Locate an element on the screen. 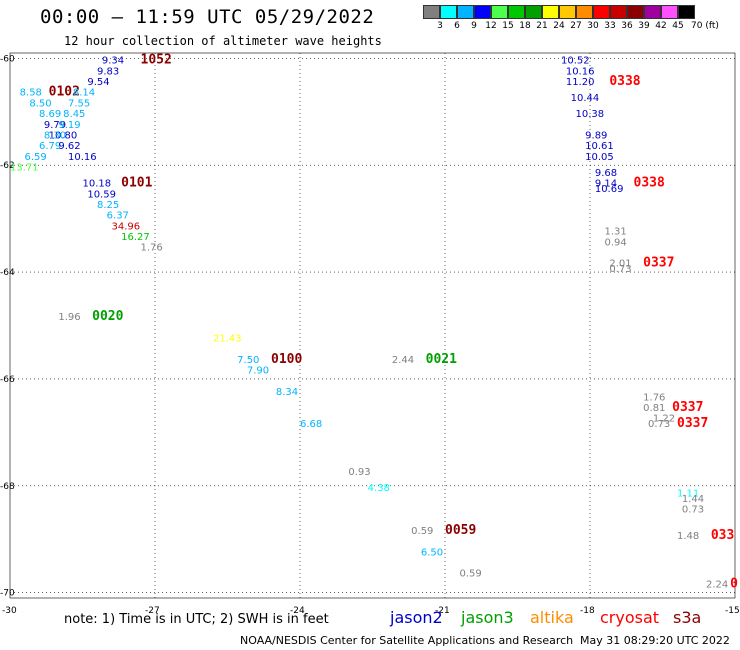  pass-time-label: 0338 is located at coordinates (624, 81).